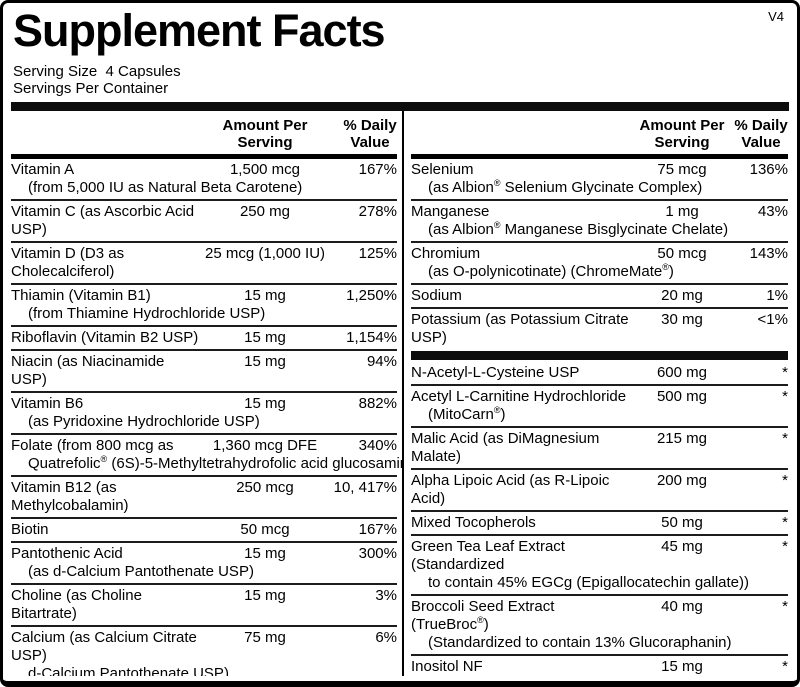 The image size is (800, 687). I want to click on table-row: Niacin (as Niacinamide USP) 15 mg 94%, so click(204, 369).